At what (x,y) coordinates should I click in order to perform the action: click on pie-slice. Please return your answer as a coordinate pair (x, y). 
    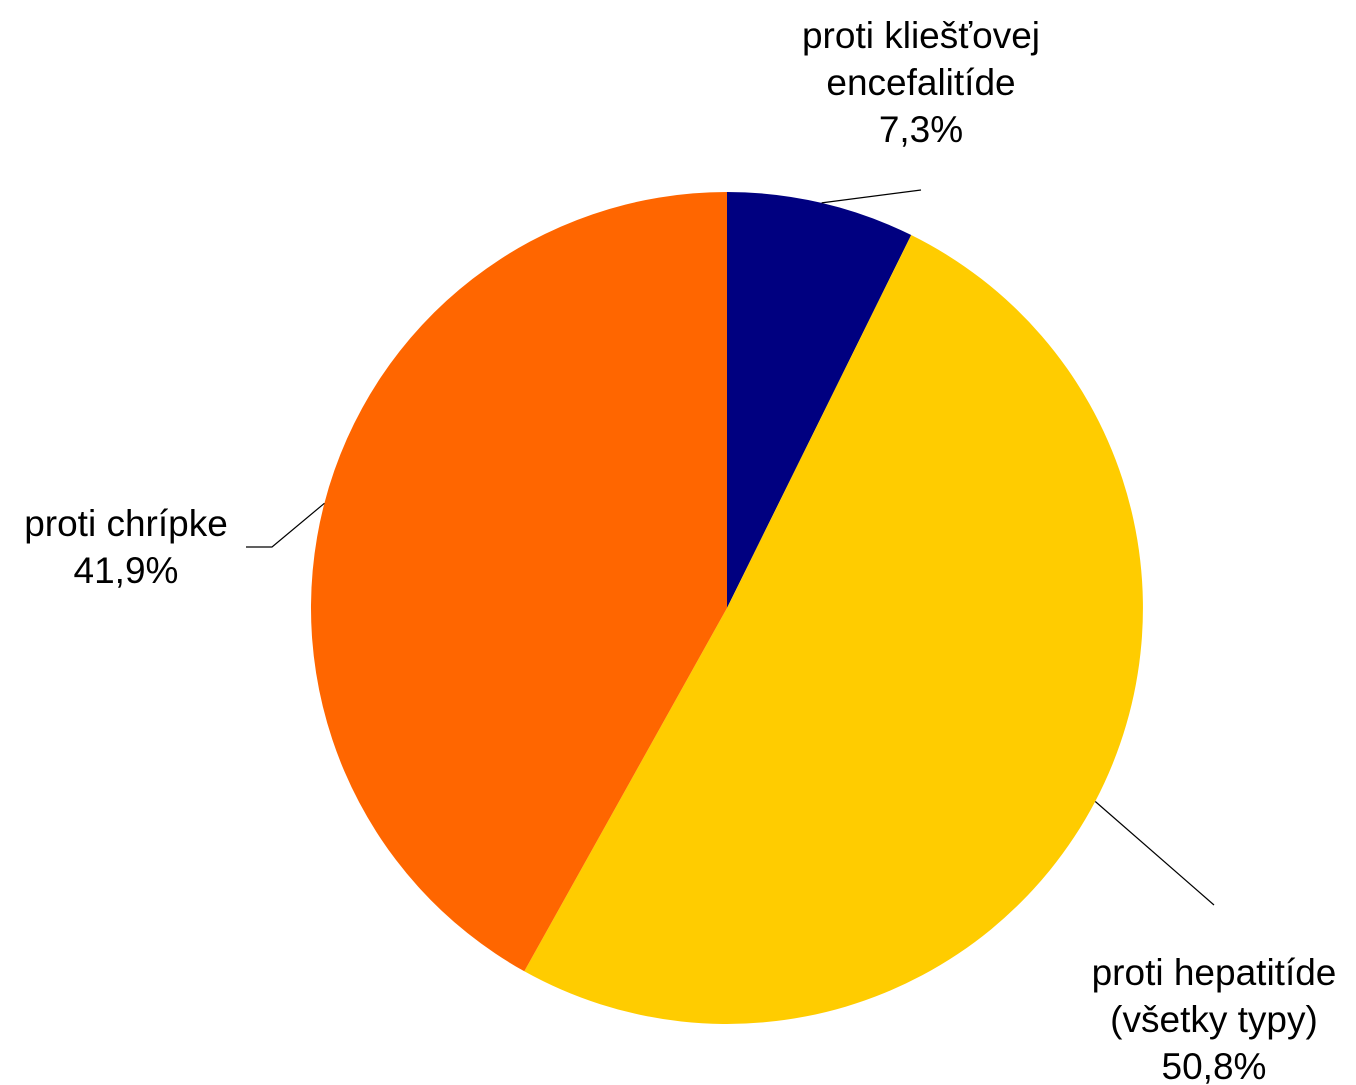
    Looking at the image, I should click on (819, 400).